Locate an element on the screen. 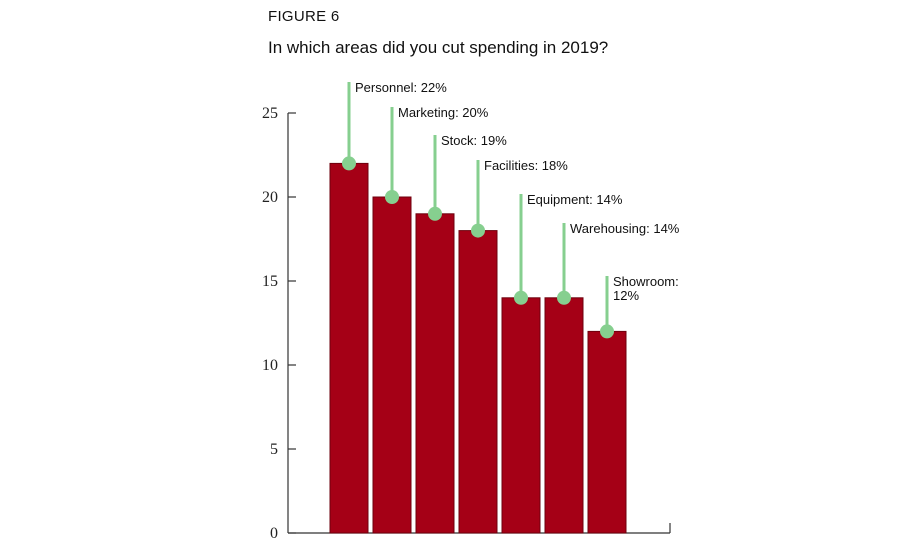  y-tick-label: 10 is located at coordinates (270, 365).